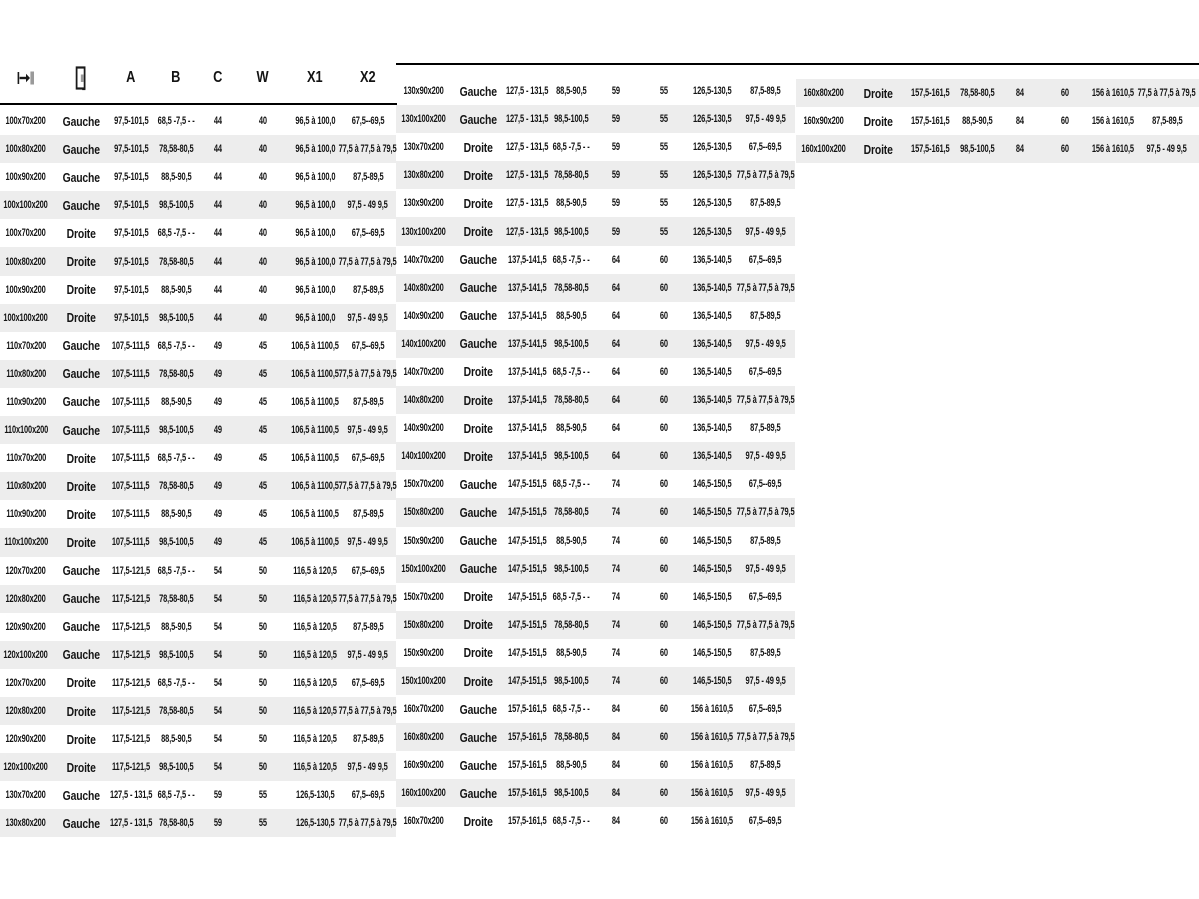 The height and width of the screenshot is (899, 1199). I want to click on dim-b-cell: 78,58-80,5, so click(571, 175).